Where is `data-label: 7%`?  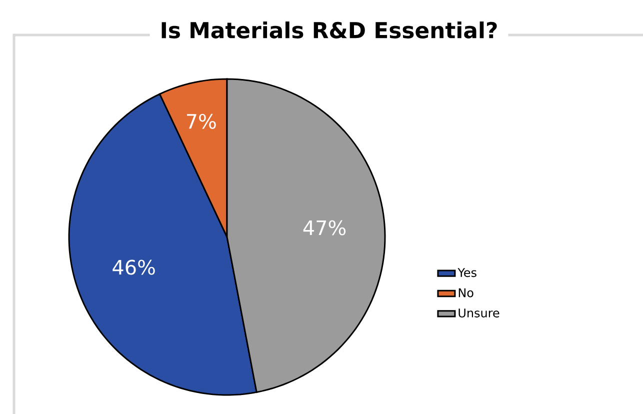 data-label: 7% is located at coordinates (201, 121).